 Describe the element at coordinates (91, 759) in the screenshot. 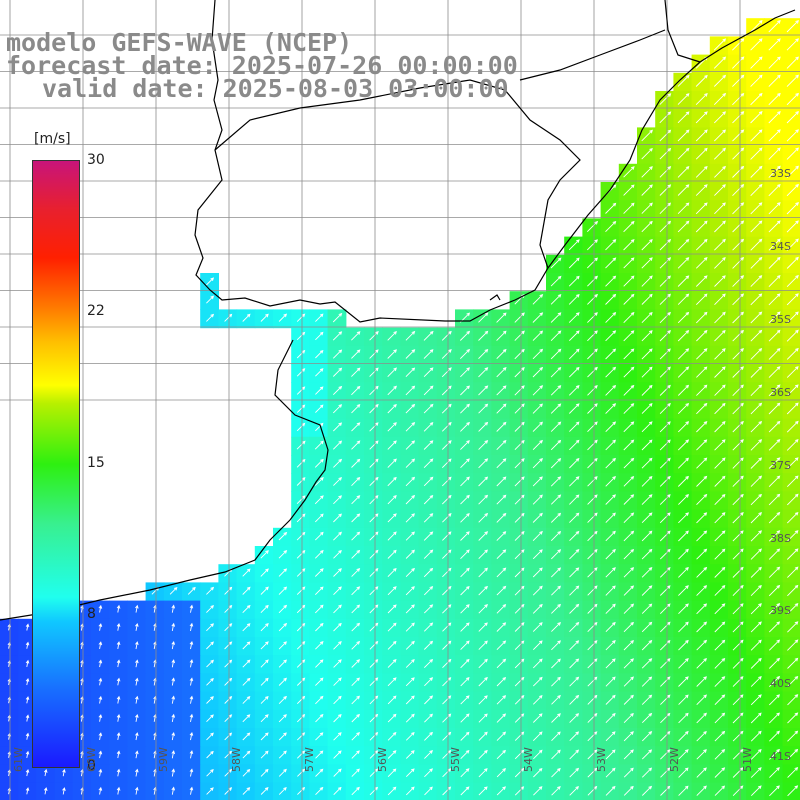

I see `lon-label-60w: 60W` at that location.